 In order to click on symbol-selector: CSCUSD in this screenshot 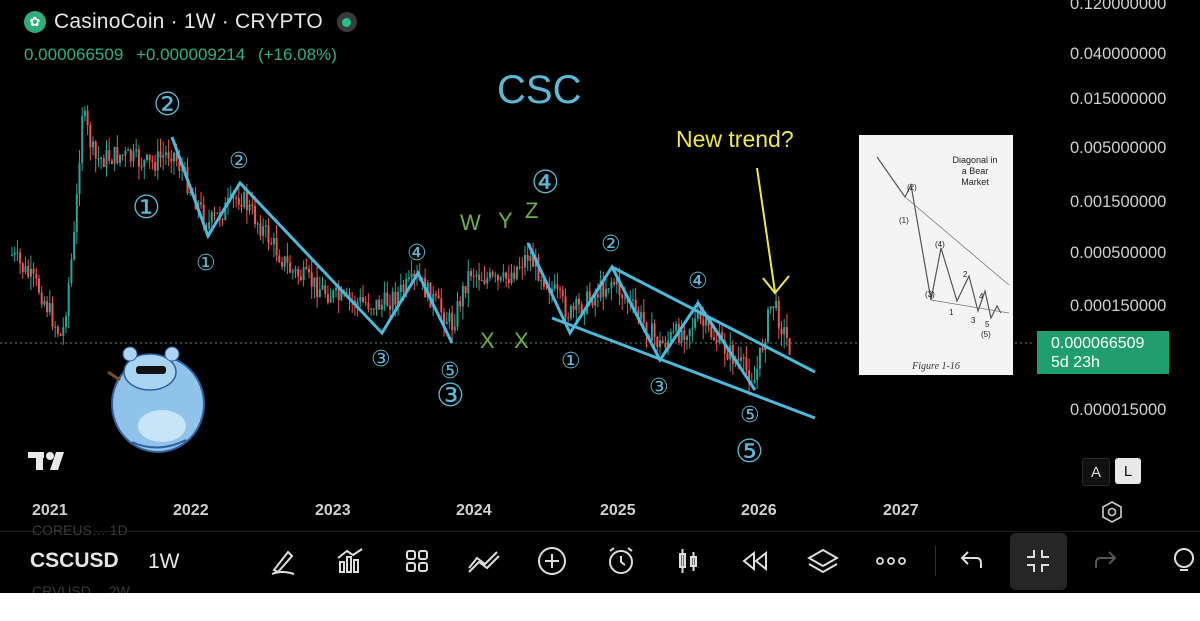, I will do `click(74, 560)`.